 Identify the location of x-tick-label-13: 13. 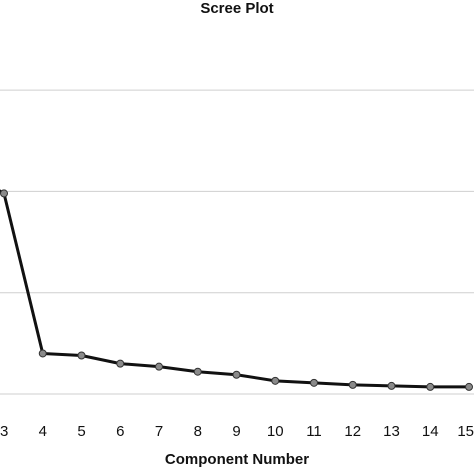
(391, 431).